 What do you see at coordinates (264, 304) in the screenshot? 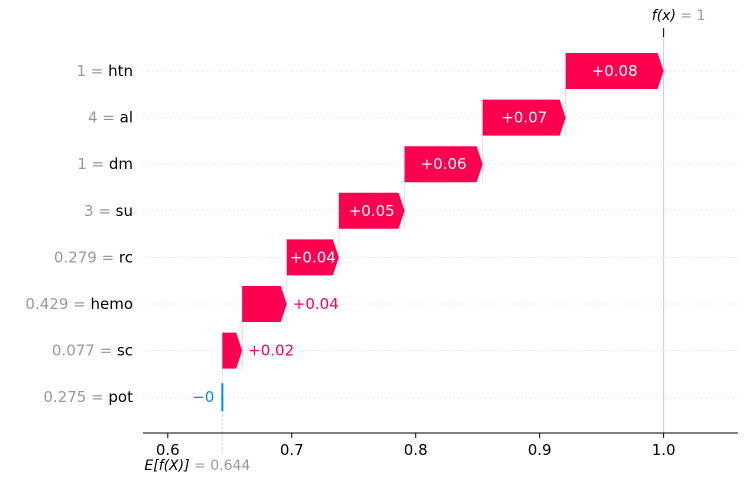
I see `bar-hemo` at bounding box center [264, 304].